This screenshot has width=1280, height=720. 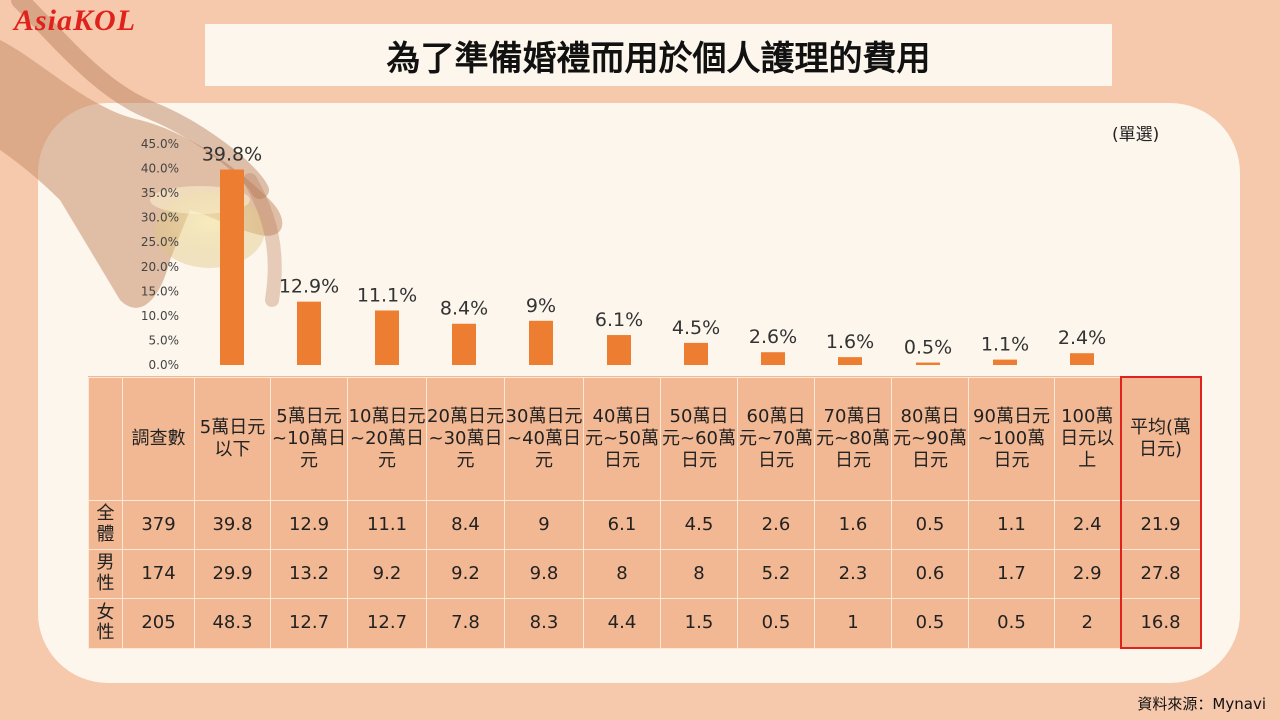 I want to click on table-cell: 11.1, so click(x=387, y=525).